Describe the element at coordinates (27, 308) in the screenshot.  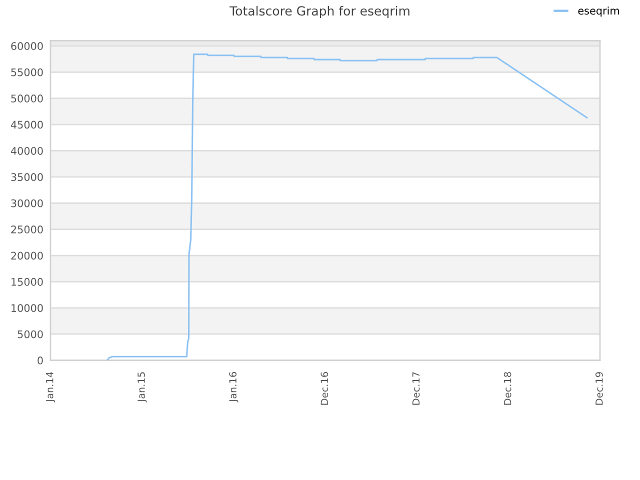
I see `y-tick-label: 10000` at that location.